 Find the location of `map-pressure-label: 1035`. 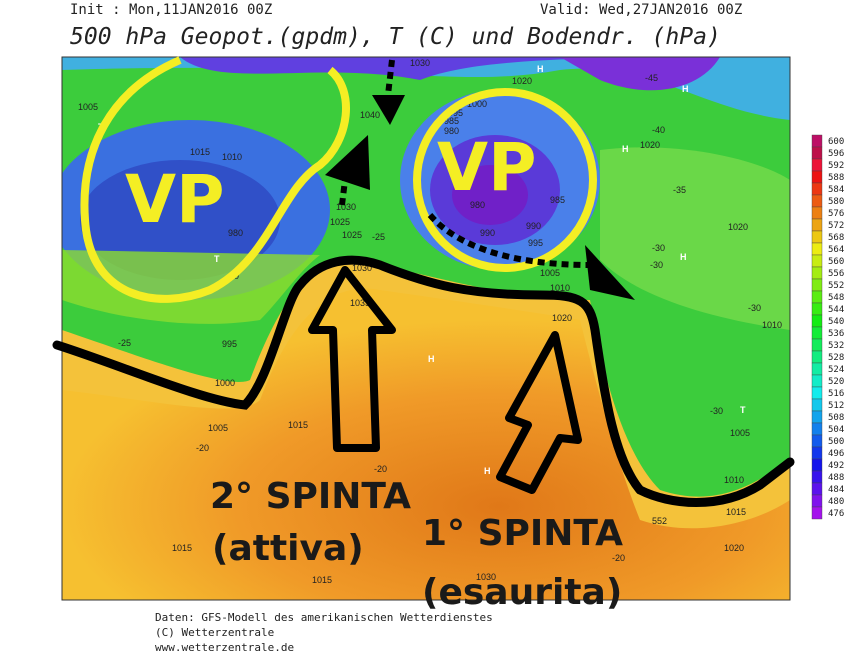

map-pressure-label: 1035 is located at coordinates (360, 303).